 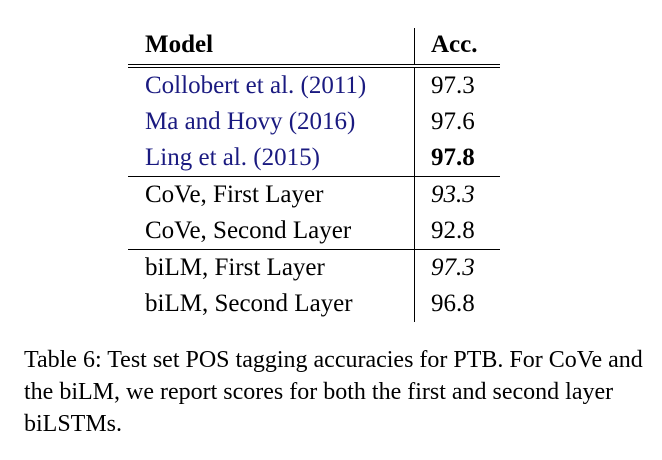 I want to click on table-header-row: Model Acc., so click(x=314, y=47).